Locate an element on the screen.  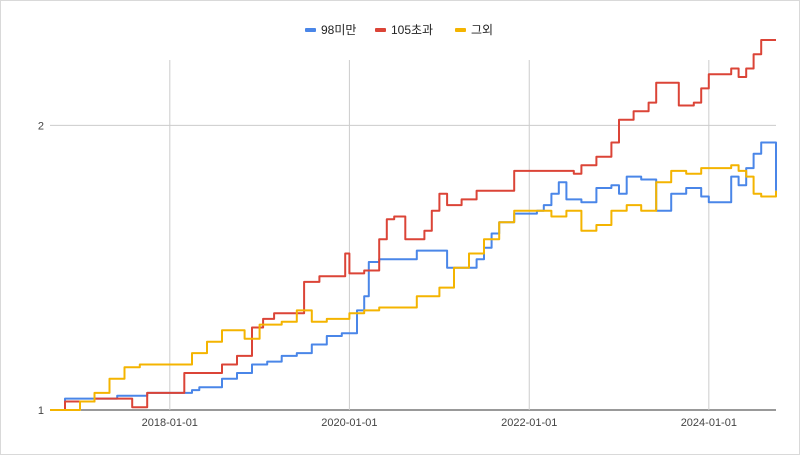
legend-label: 그외 is located at coordinates (482, 30).